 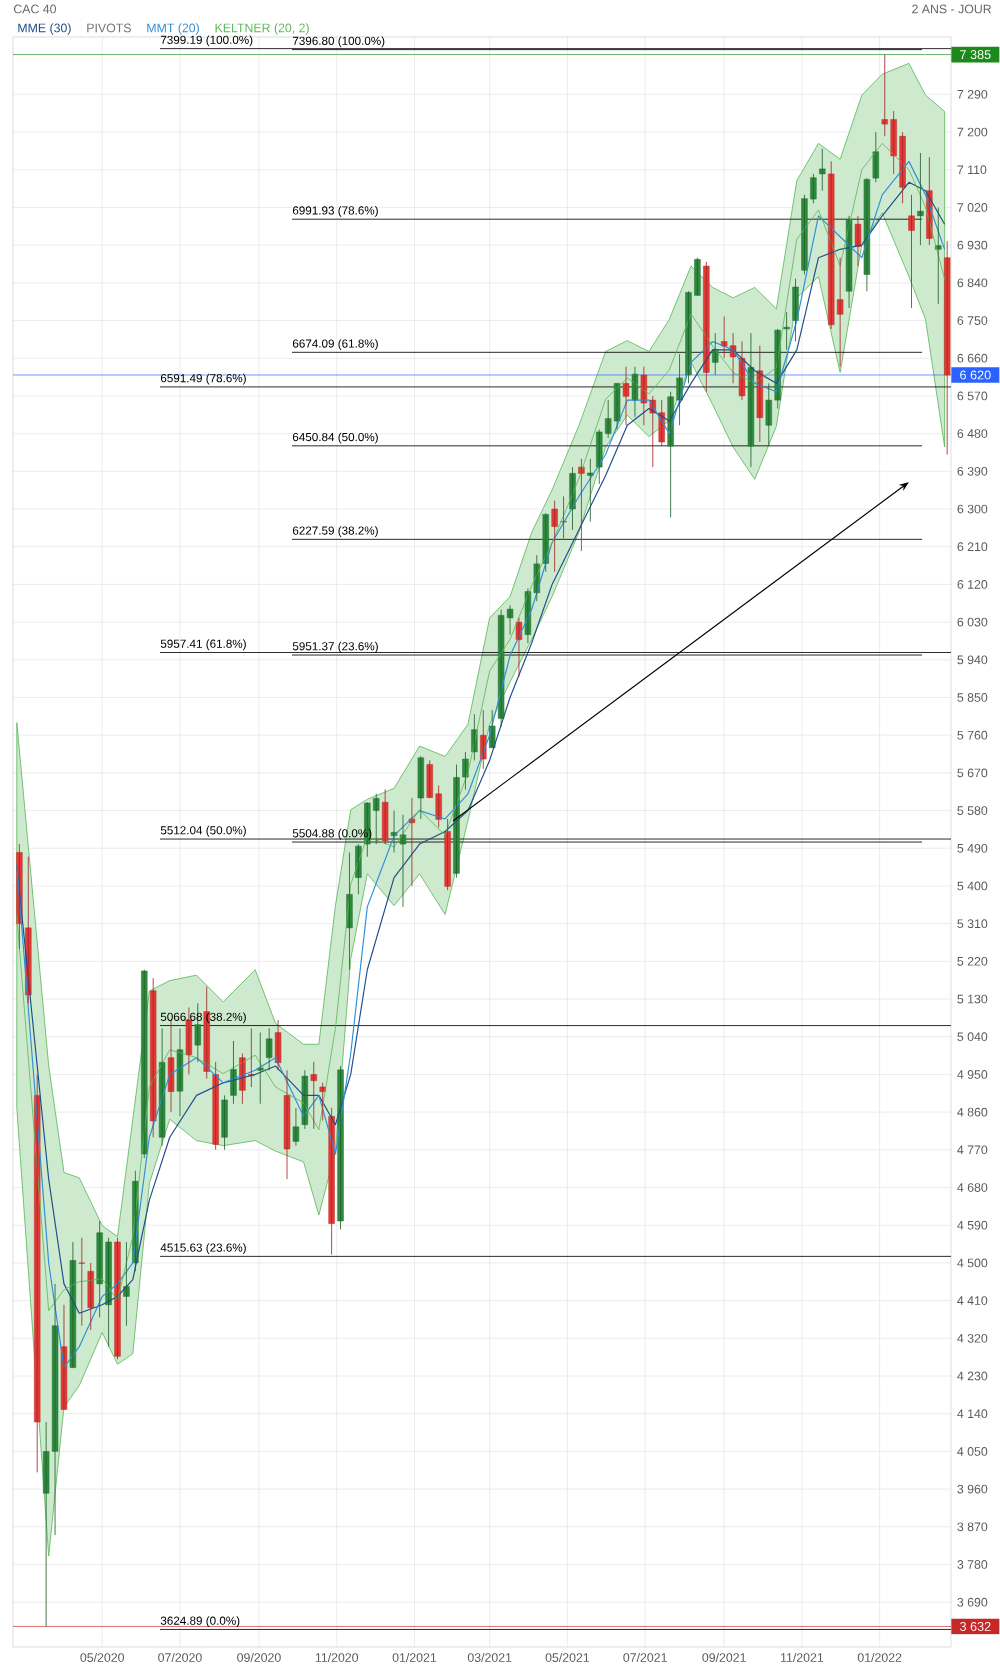 What do you see at coordinates (180, 1657) in the screenshot?
I see `x-tick-label: 07/2020` at bounding box center [180, 1657].